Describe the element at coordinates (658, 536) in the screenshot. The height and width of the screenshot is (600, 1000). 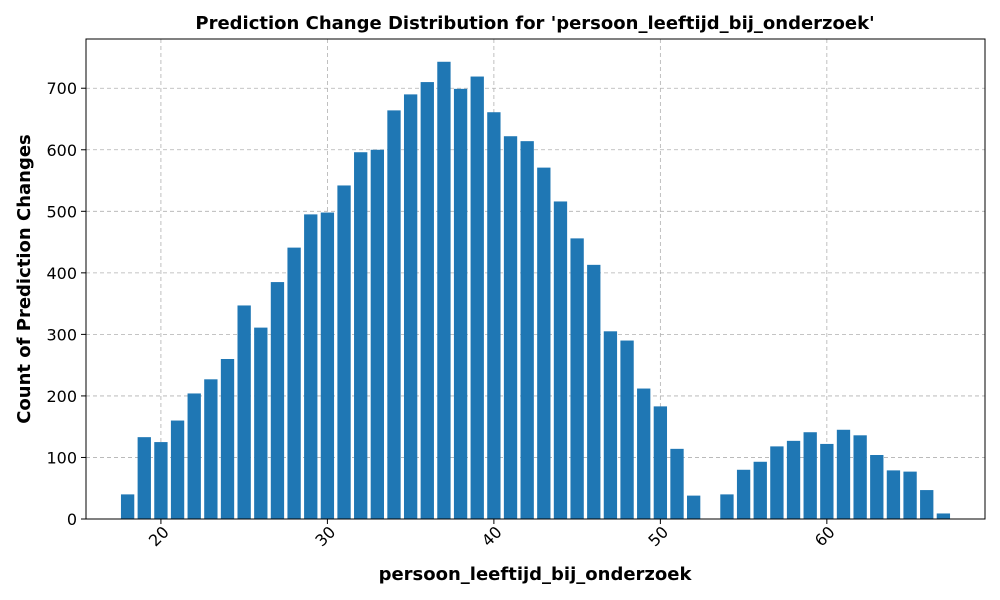
I see `x-tick-label: 50` at that location.